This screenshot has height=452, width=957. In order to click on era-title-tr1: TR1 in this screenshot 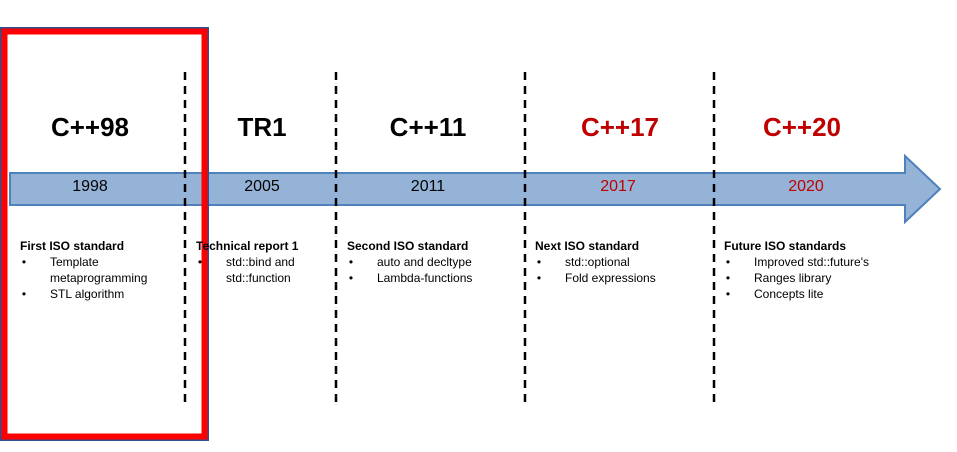, I will do `click(262, 127)`.